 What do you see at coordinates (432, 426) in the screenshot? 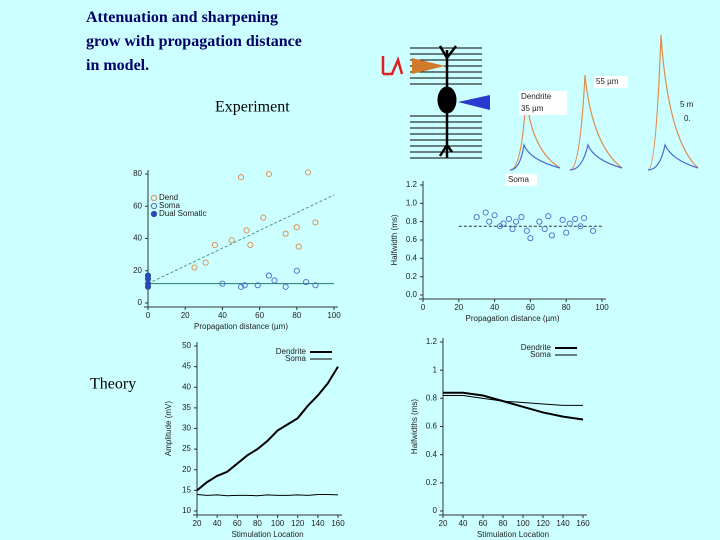
I see `y-tick-label: 0.6` at bounding box center [432, 426].